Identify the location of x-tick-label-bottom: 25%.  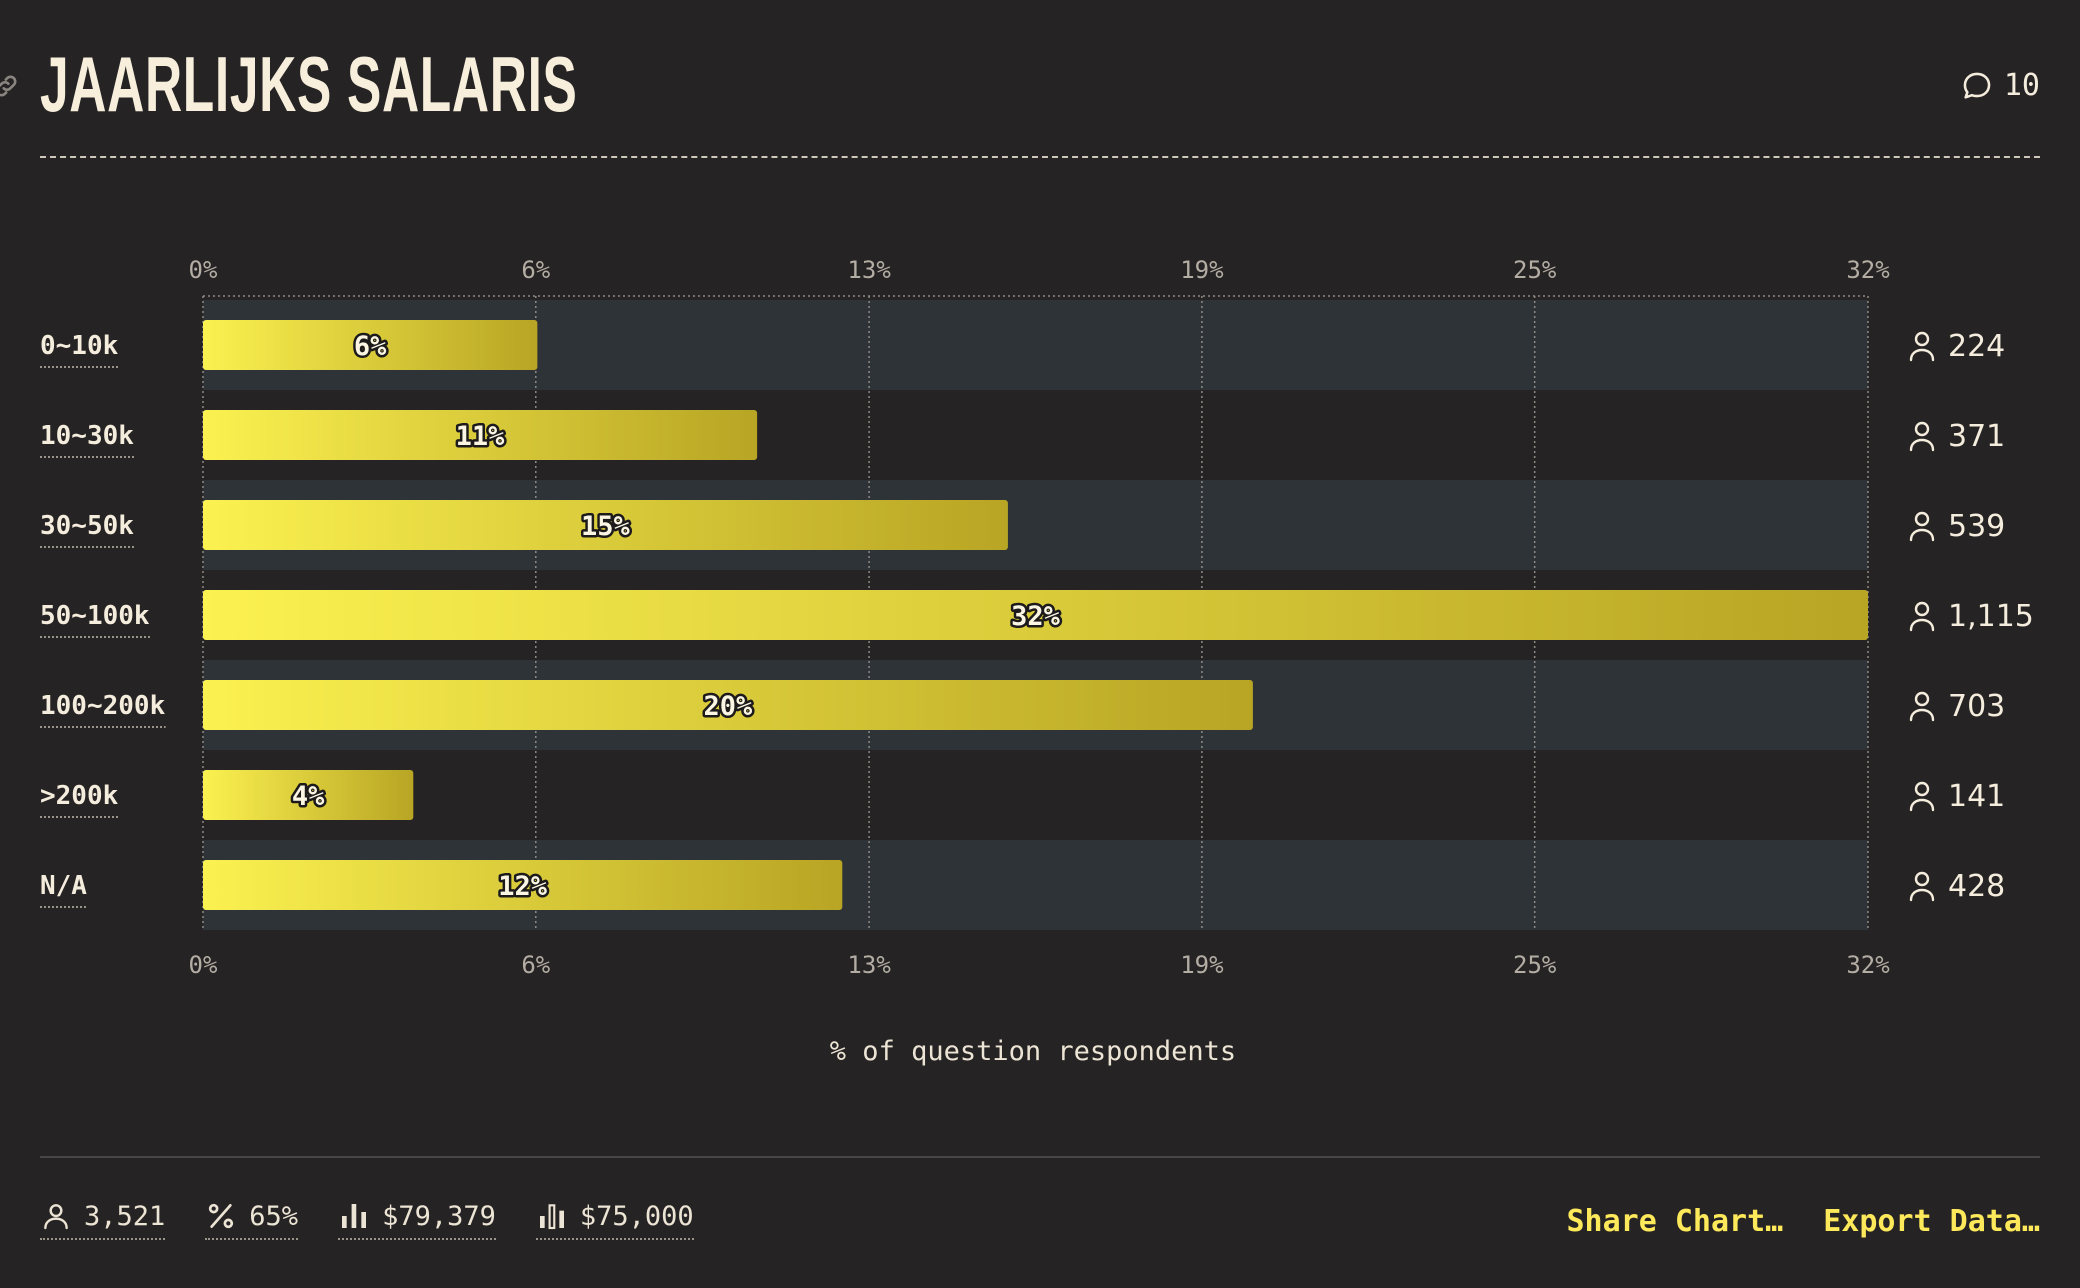
(1535, 965).